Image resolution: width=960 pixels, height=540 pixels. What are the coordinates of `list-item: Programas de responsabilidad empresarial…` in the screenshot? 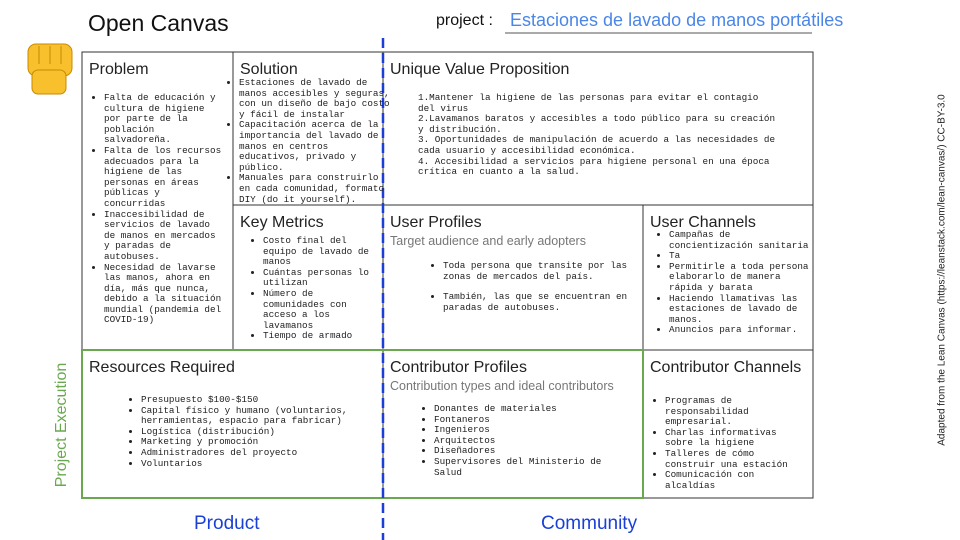 It's located at (736, 411).